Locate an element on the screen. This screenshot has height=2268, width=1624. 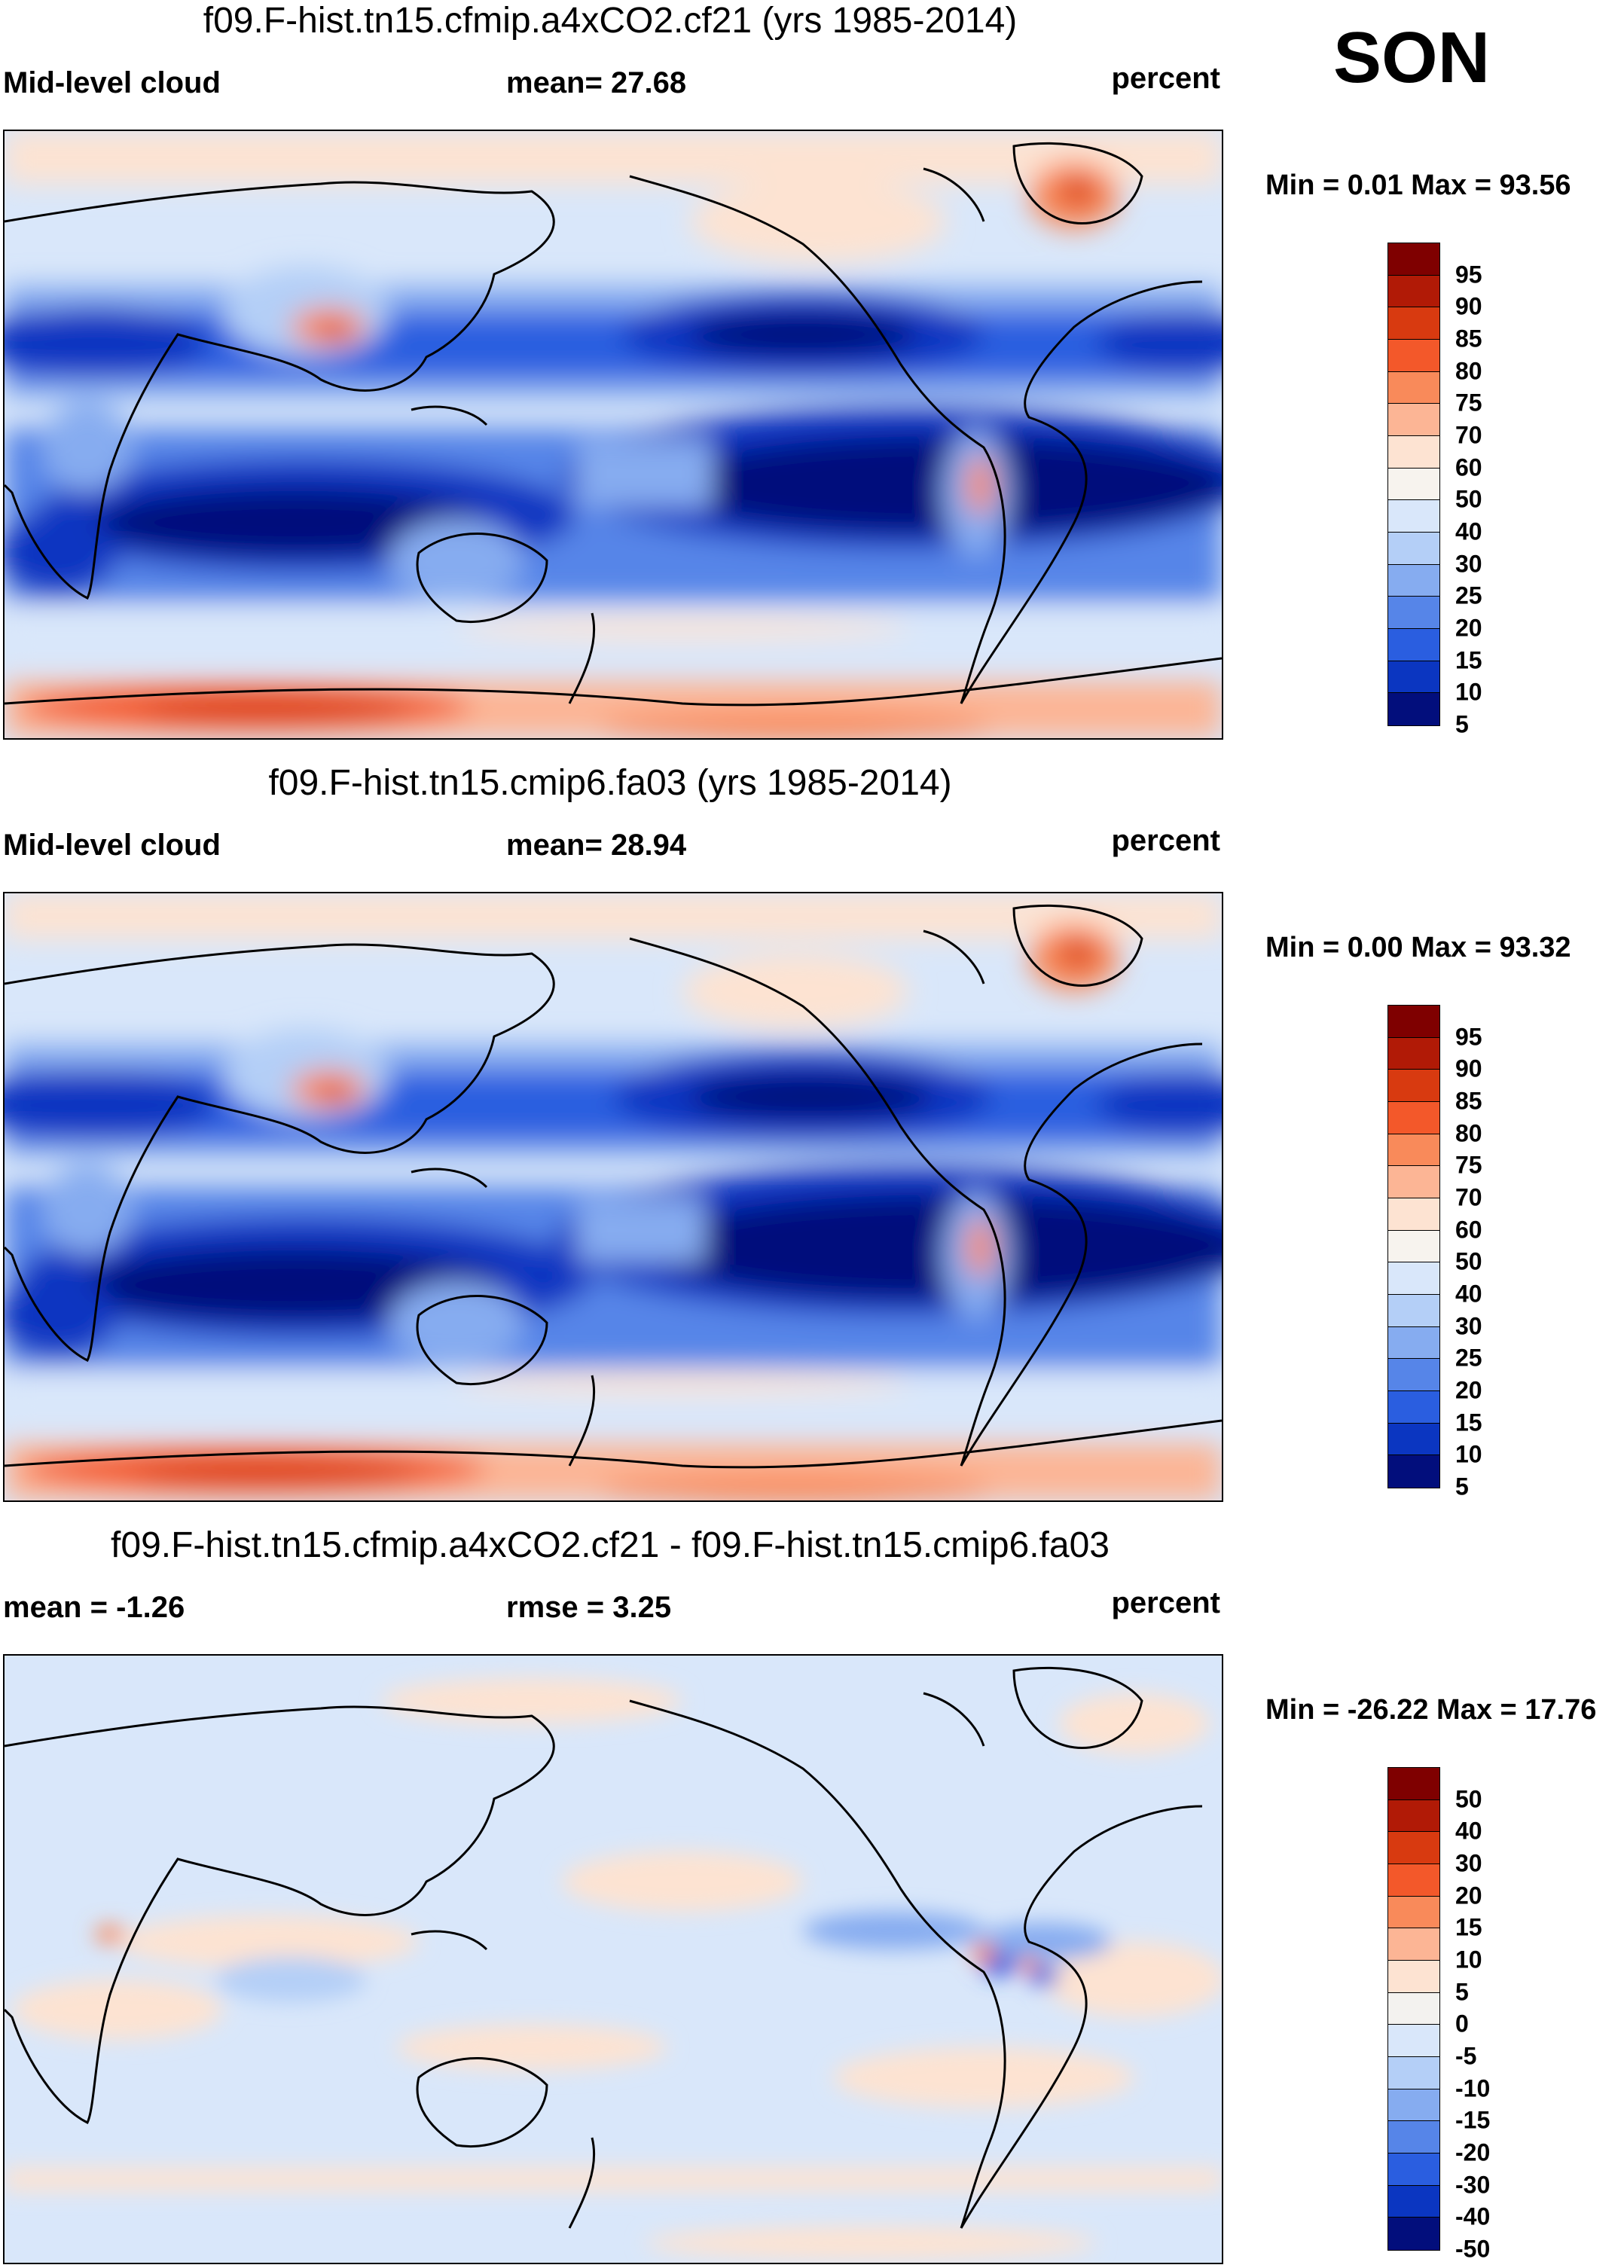
season-label: SON is located at coordinates (1412, 58).